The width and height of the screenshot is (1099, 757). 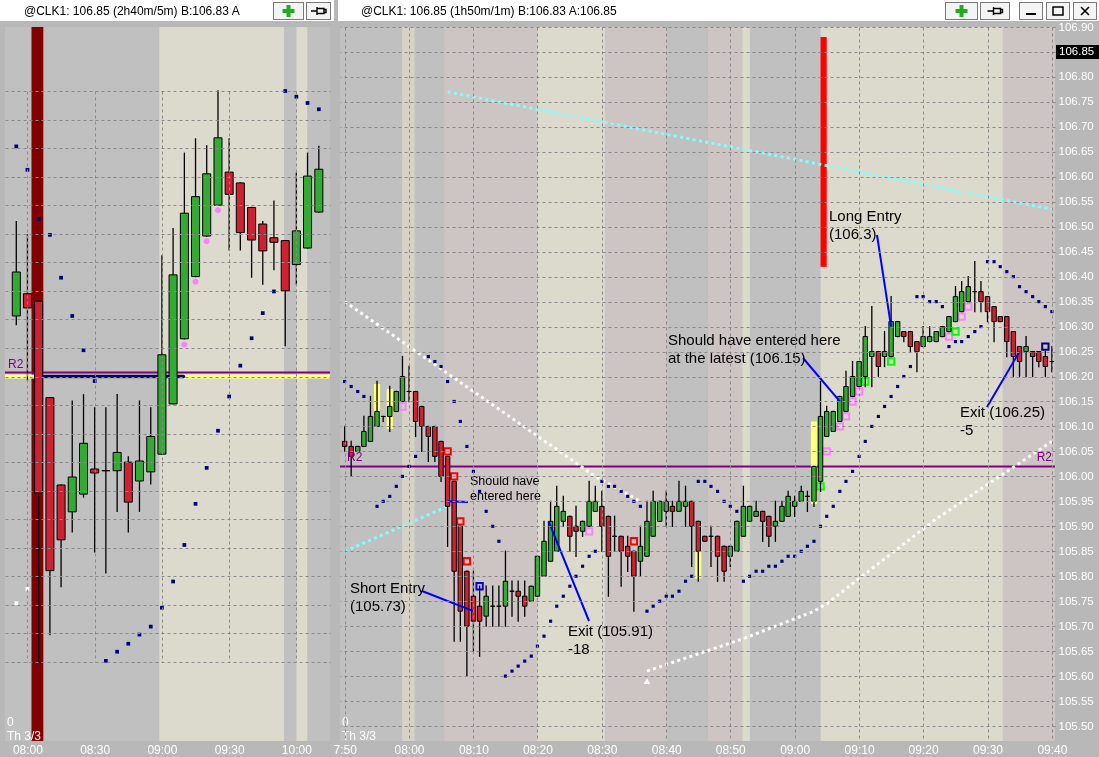 I want to click on annotation: Long Entry (106.3), so click(x=866, y=224).